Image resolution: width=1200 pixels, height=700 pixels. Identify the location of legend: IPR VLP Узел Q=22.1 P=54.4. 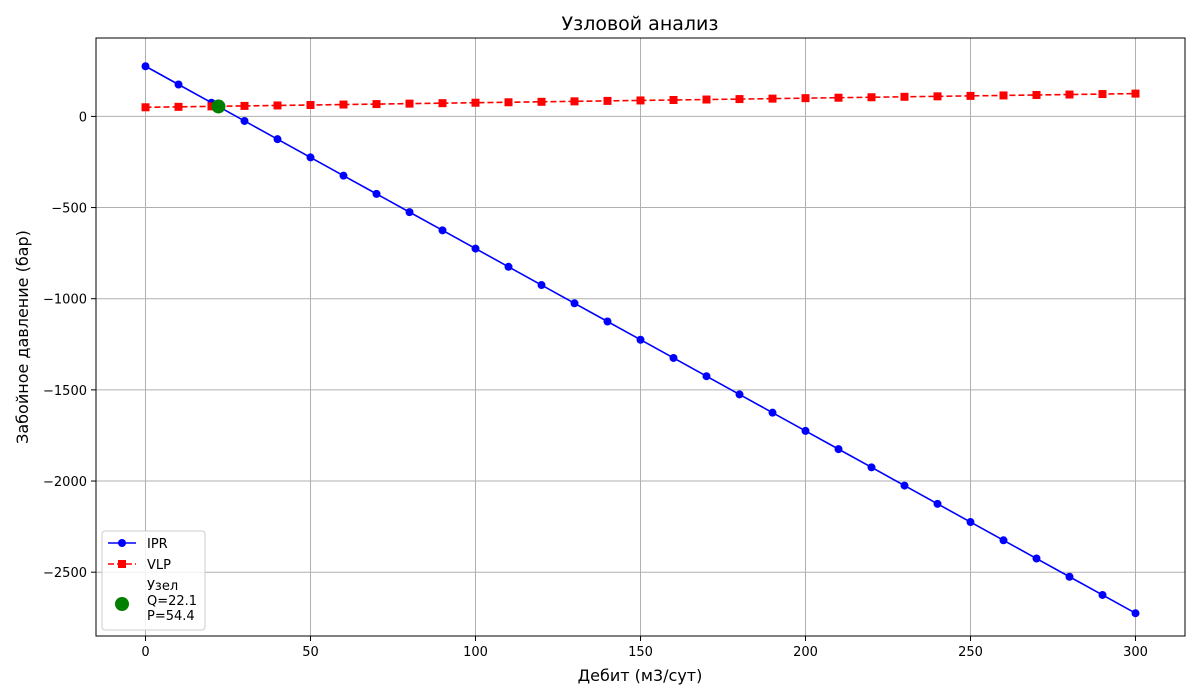
(153, 580).